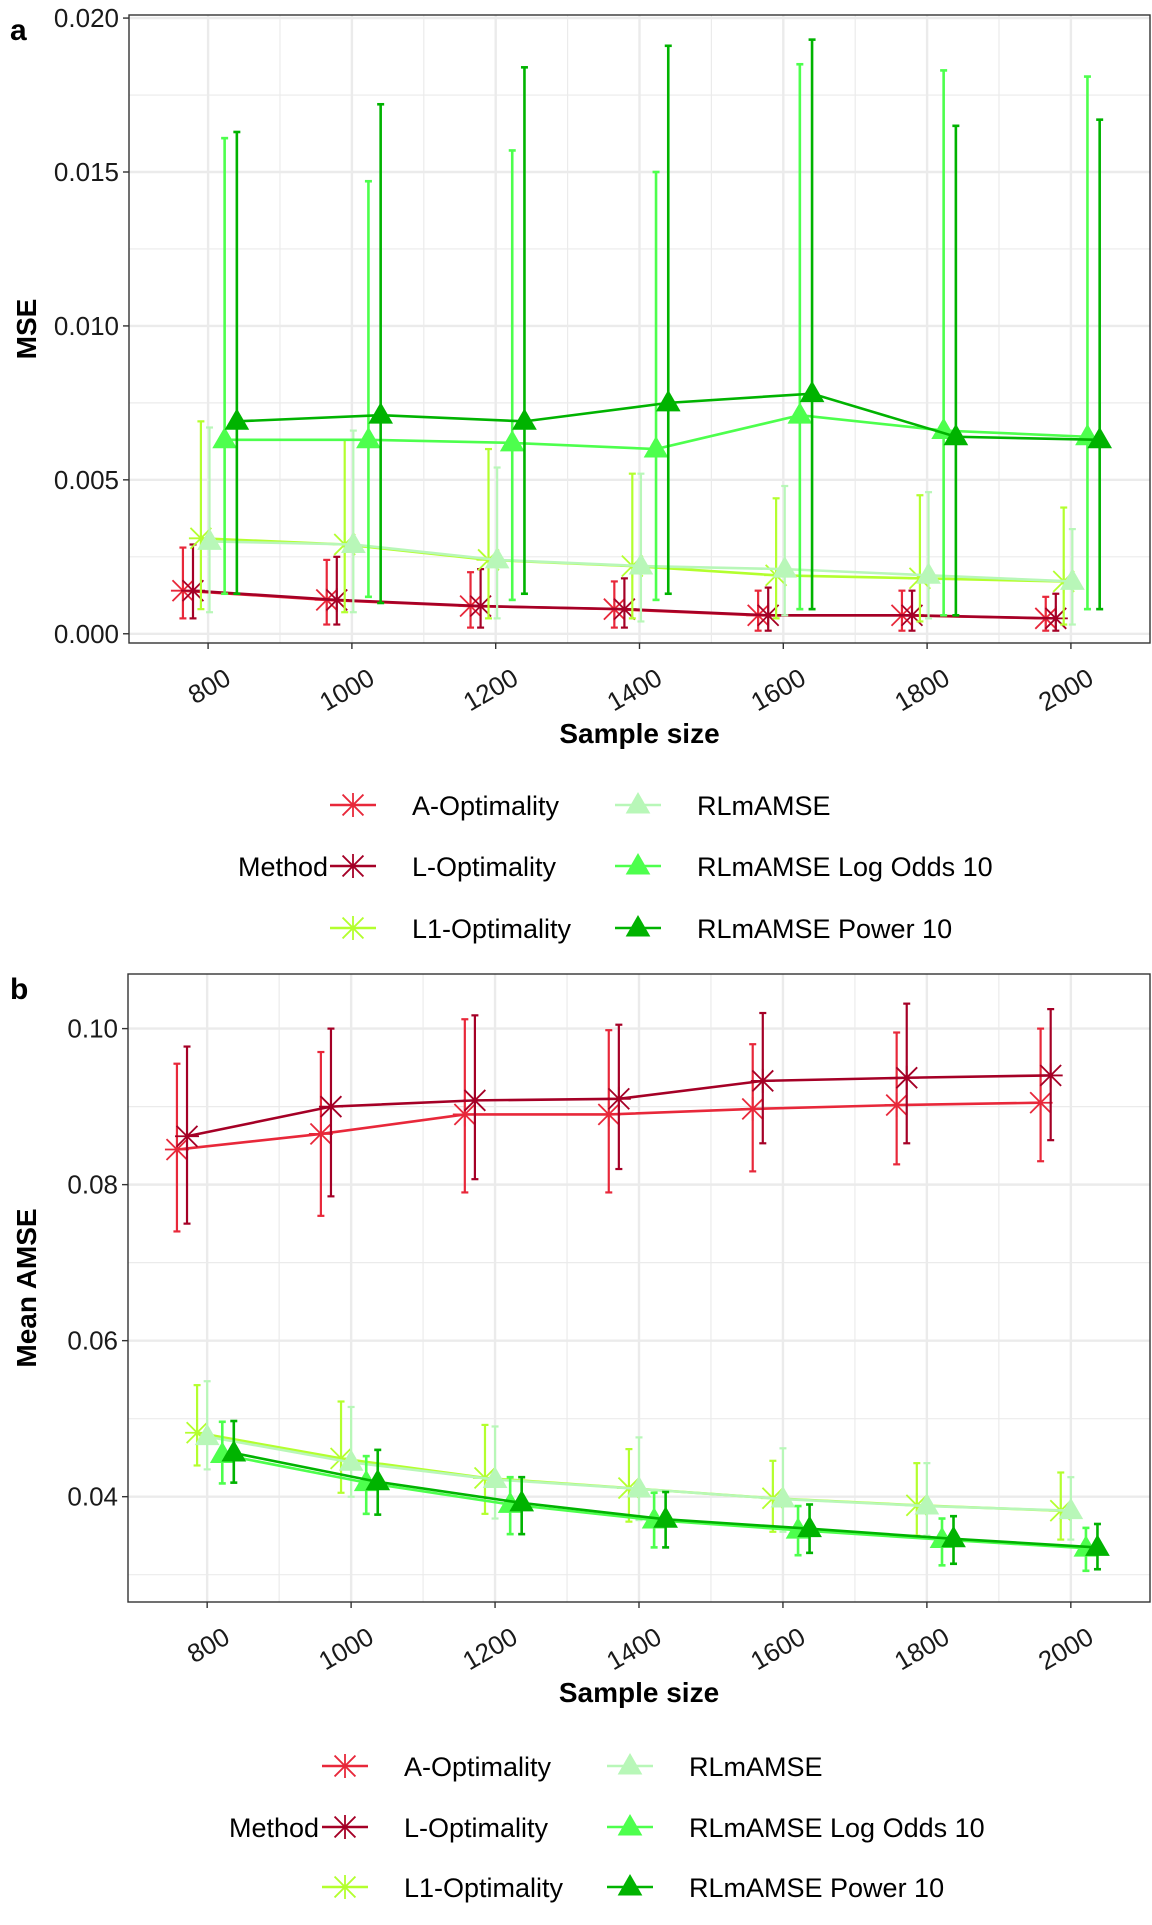 The width and height of the screenshot is (1152, 1925). I want to click on legend-item: A-Optimality, so click(437, 1767).